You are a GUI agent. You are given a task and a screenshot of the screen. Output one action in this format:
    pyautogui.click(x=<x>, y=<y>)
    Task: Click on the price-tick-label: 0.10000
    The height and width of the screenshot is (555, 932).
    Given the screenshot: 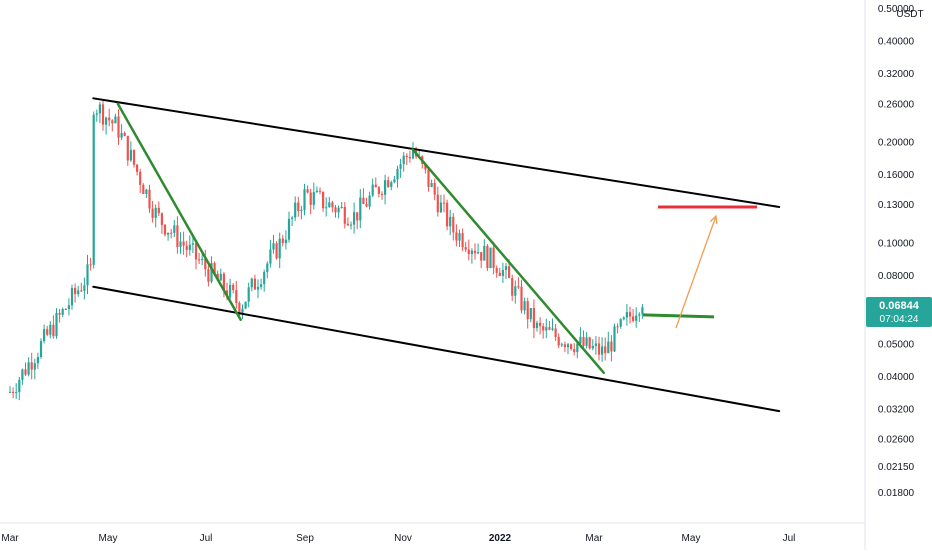 What is the action you would take?
    pyautogui.click(x=896, y=243)
    